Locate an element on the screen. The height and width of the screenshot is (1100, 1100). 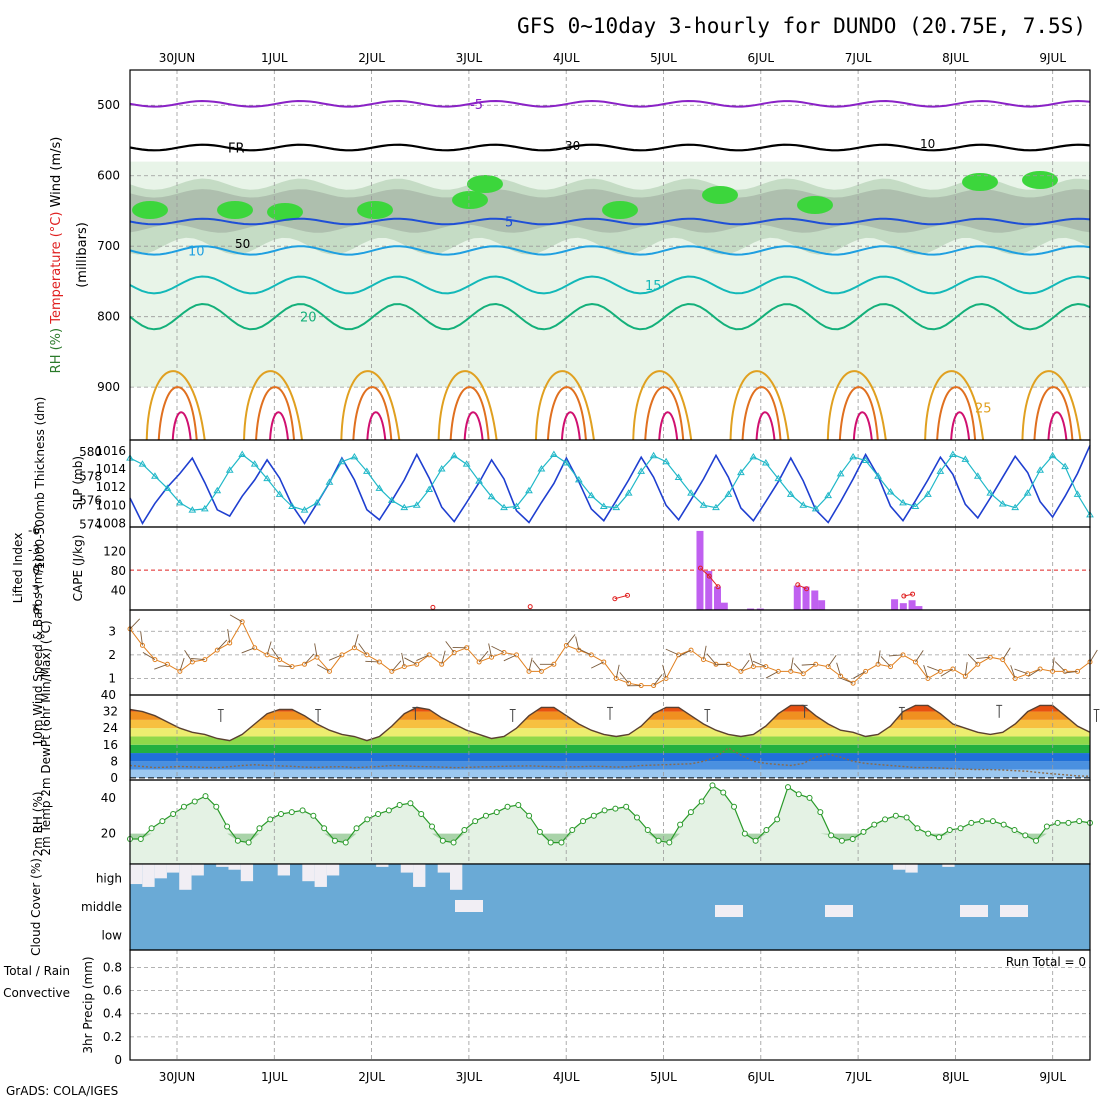
cape-bar is located at coordinates (822, 605).